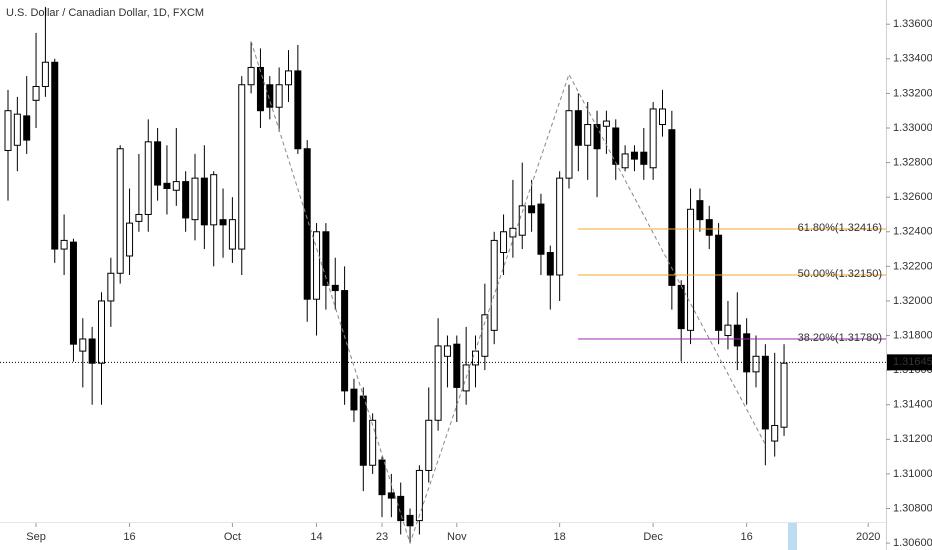 This screenshot has height=550, width=932. I want to click on y-tick-label: 1.32000, so click(912, 301).